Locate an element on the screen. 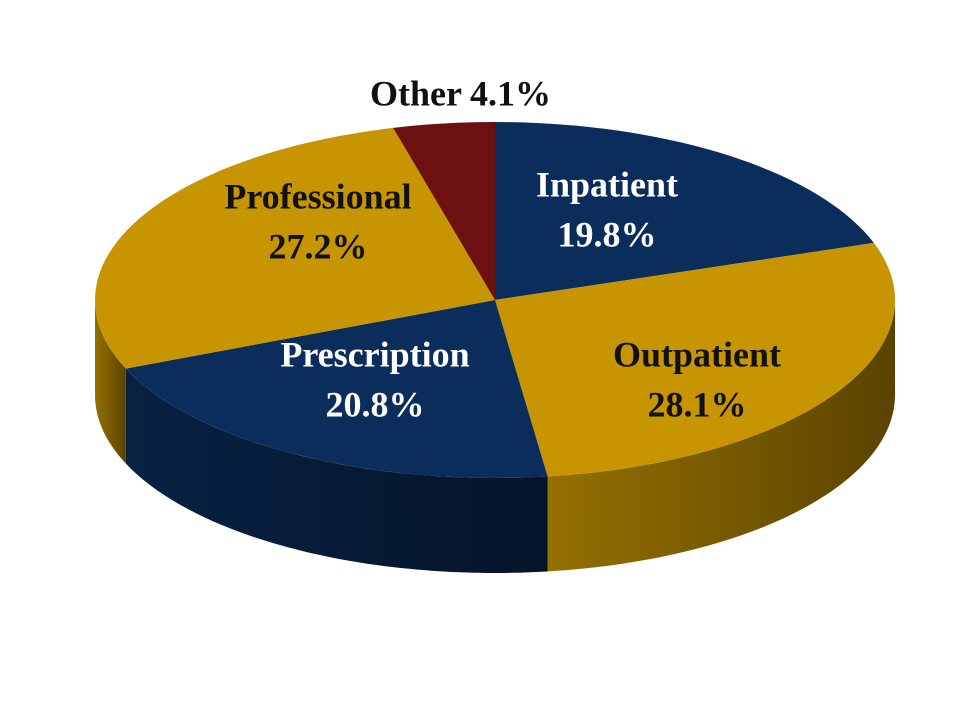 This screenshot has height=720, width=960. slice-value-label: 19.8% is located at coordinates (607, 234).